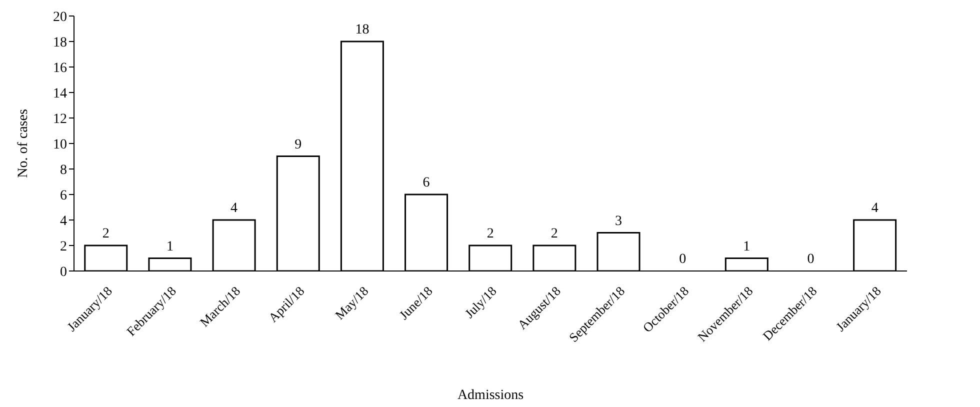 The height and width of the screenshot is (407, 980). What do you see at coordinates (426, 183) in the screenshot?
I see `data-label: 6` at bounding box center [426, 183].